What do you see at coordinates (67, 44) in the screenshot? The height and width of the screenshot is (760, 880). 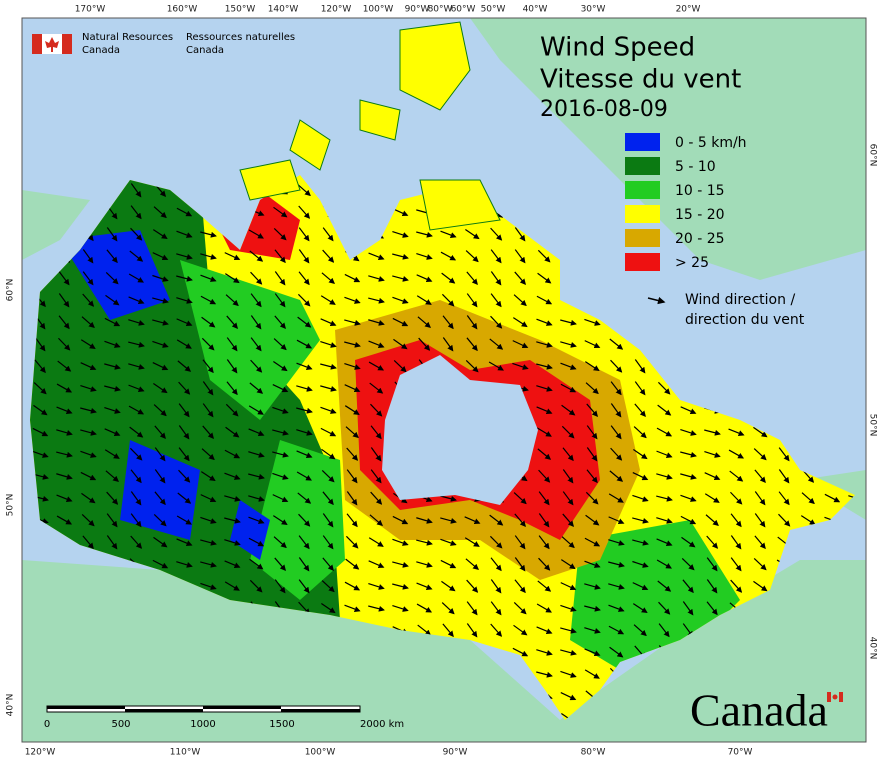 I see `flag-bar` at bounding box center [67, 44].